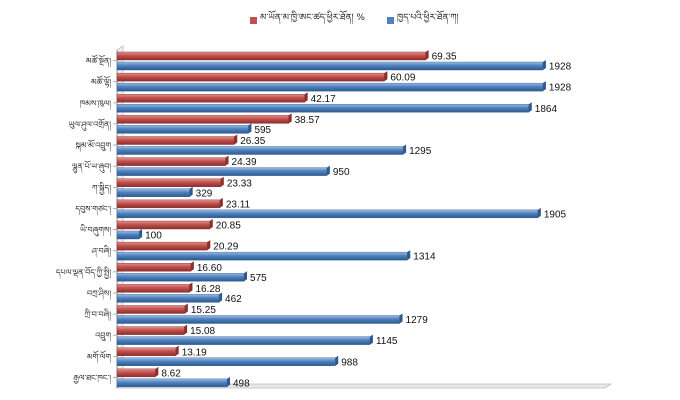 The height and width of the screenshot is (400, 680). I want to click on data-label-red: 15.25, so click(203, 310).